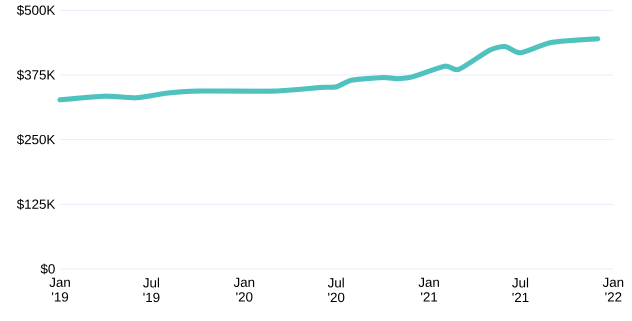  What do you see at coordinates (428, 290) in the screenshot?
I see `x-tick-label: Jan '21` at bounding box center [428, 290].